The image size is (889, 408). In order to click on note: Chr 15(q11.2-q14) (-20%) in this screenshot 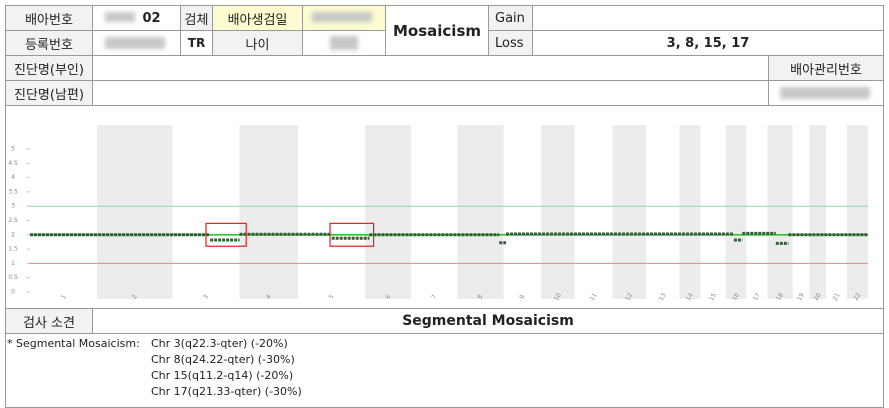, I will do `click(222, 375)`.